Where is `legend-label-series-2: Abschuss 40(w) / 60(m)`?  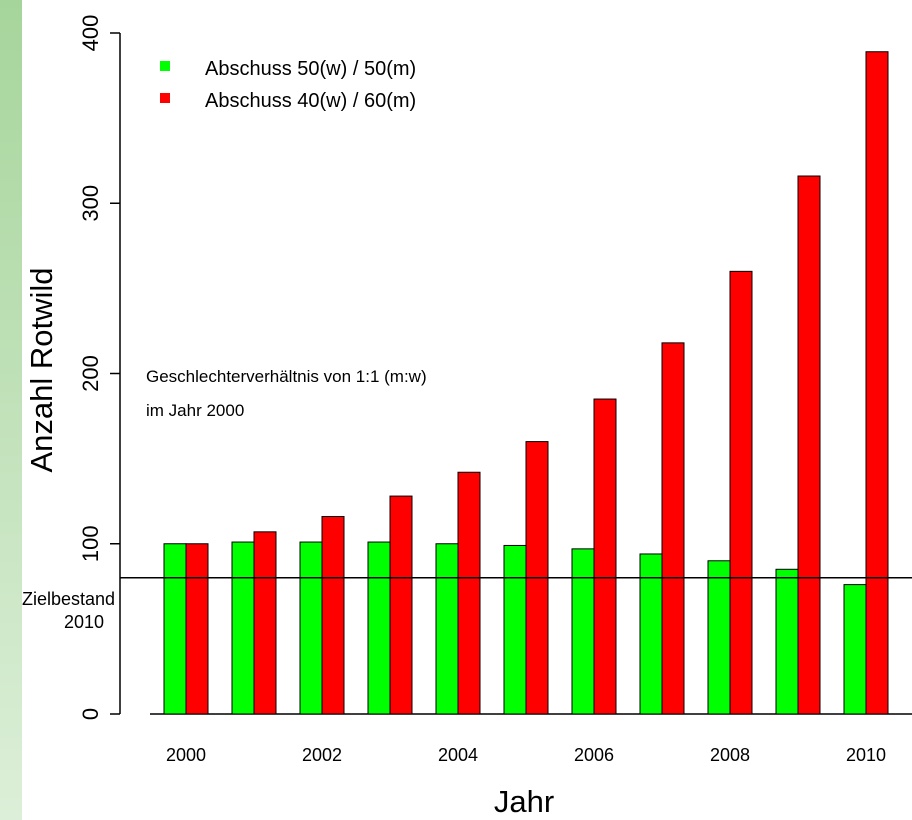 legend-label-series-2: Abschuss 40(w) / 60(m) is located at coordinates (310, 101).